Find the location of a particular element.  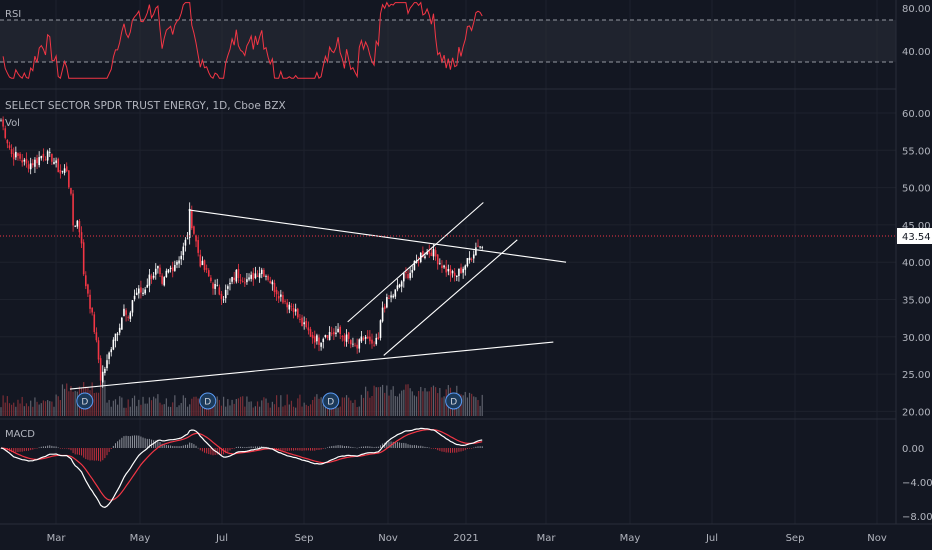

time-axis-label: Sep is located at coordinates (304, 538).